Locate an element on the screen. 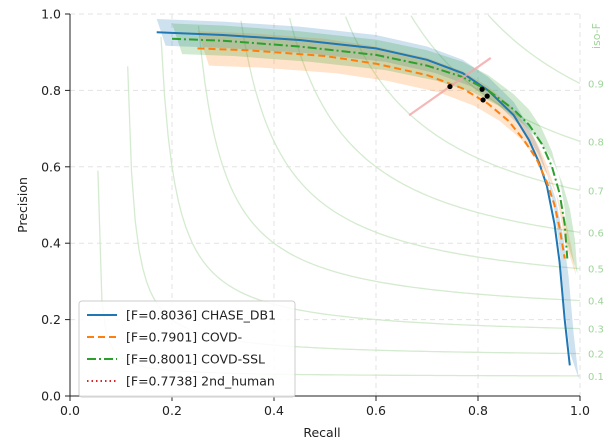  iso-f-title: iso-F is located at coordinates (596, 36).